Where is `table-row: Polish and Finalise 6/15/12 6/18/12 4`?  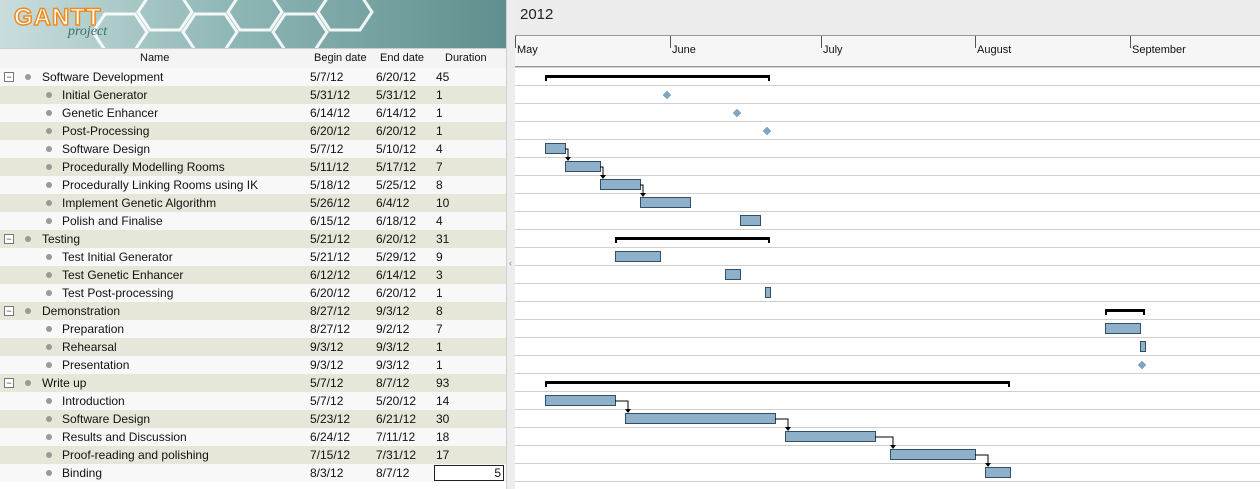 table-row: Polish and Finalise 6/15/12 6/18/12 4 is located at coordinates (253, 221).